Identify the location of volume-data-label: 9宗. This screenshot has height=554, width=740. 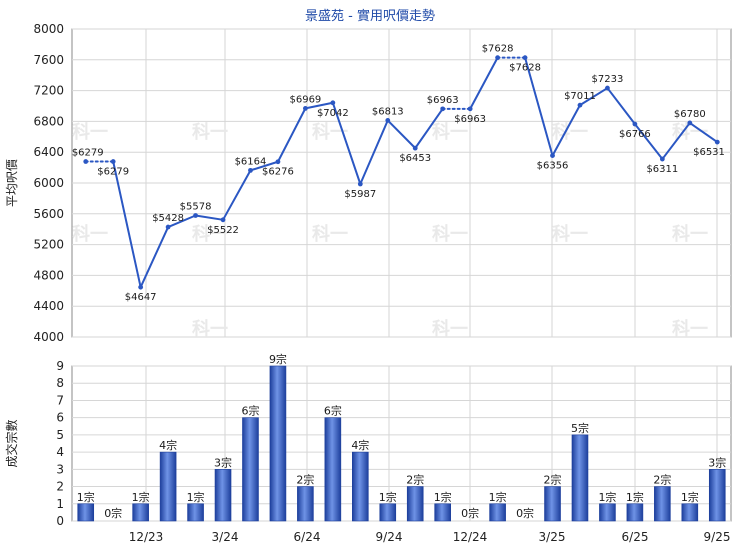
(278, 359).